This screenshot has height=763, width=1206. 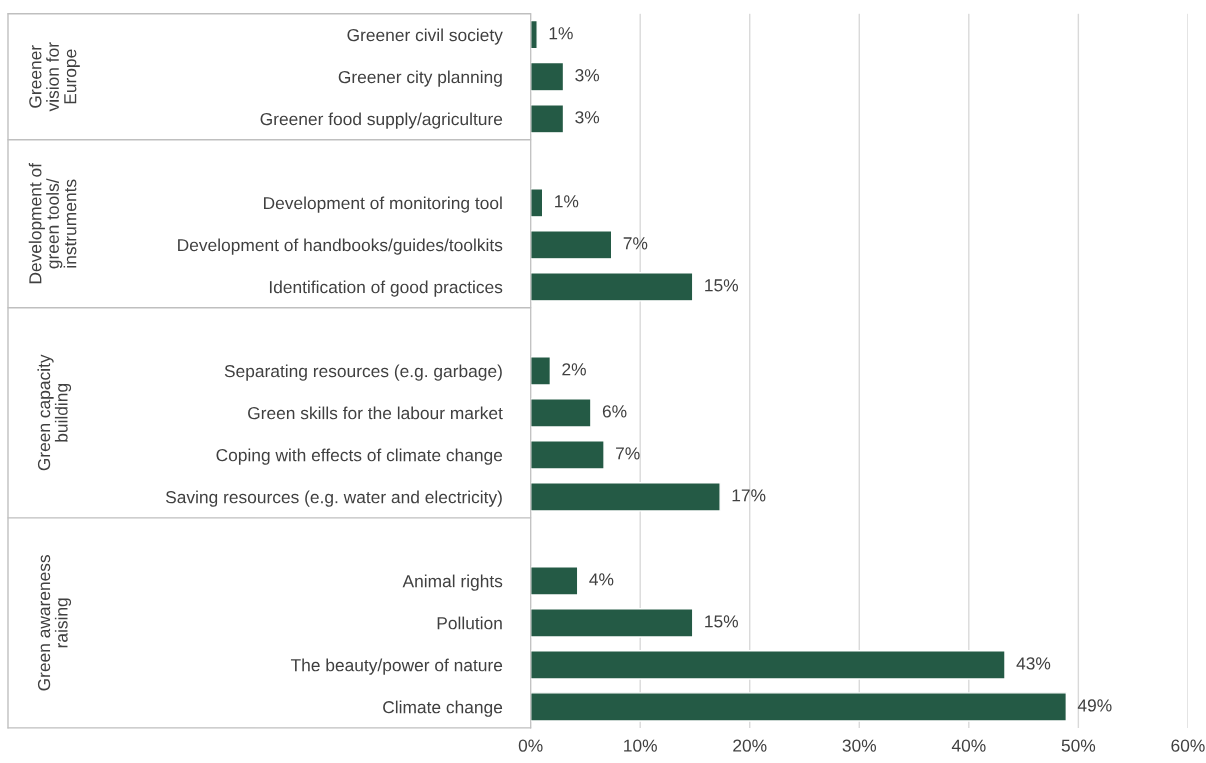 I want to click on text: Greener vision for Europe, so click(x=54, y=77).